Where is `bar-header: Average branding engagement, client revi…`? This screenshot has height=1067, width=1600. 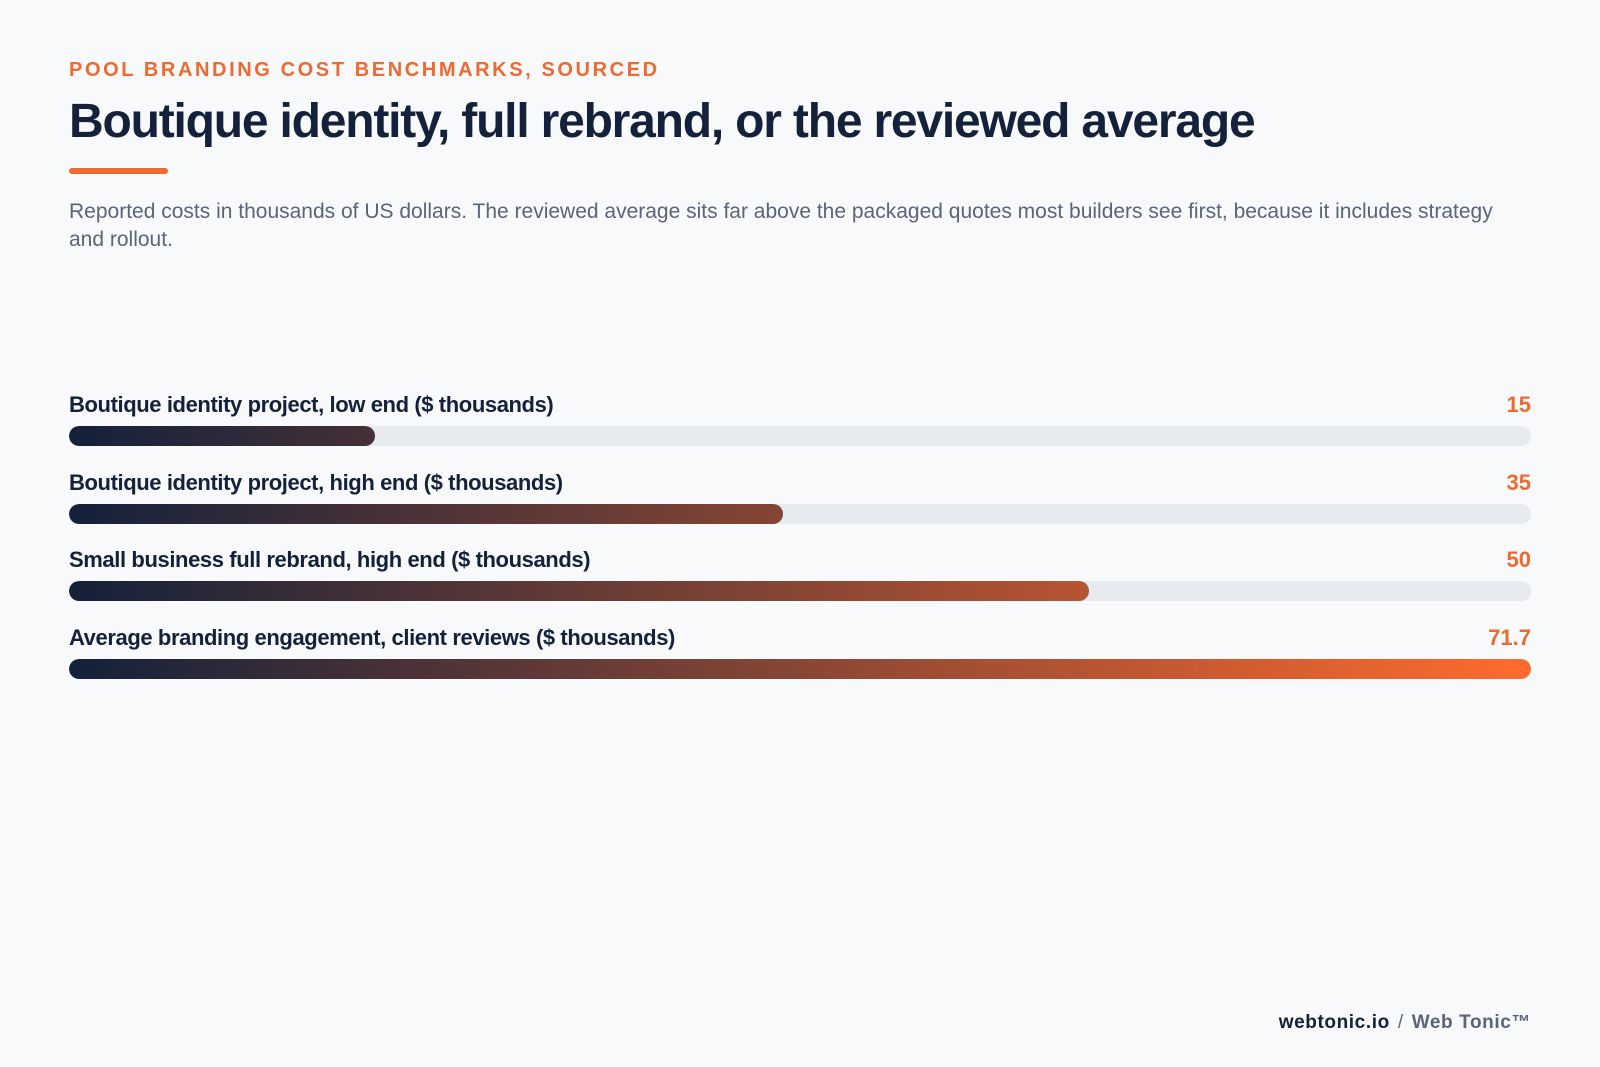
bar-header: Average branding engagement, client revi… is located at coordinates (800, 638).